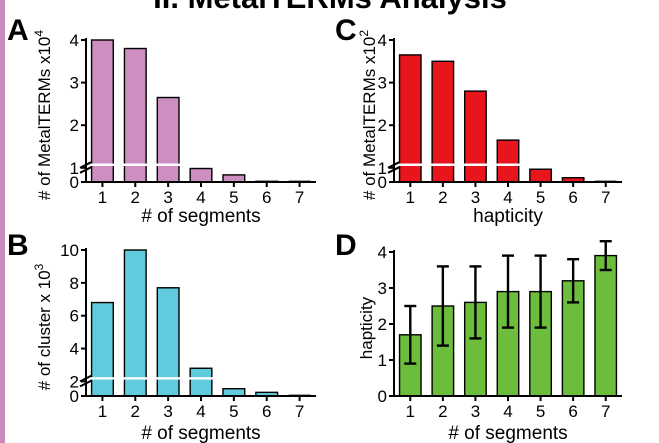 The image size is (659, 443). Describe the element at coordinates (74, 283) in the screenshot. I see `y-tick-label: 8` at that location.